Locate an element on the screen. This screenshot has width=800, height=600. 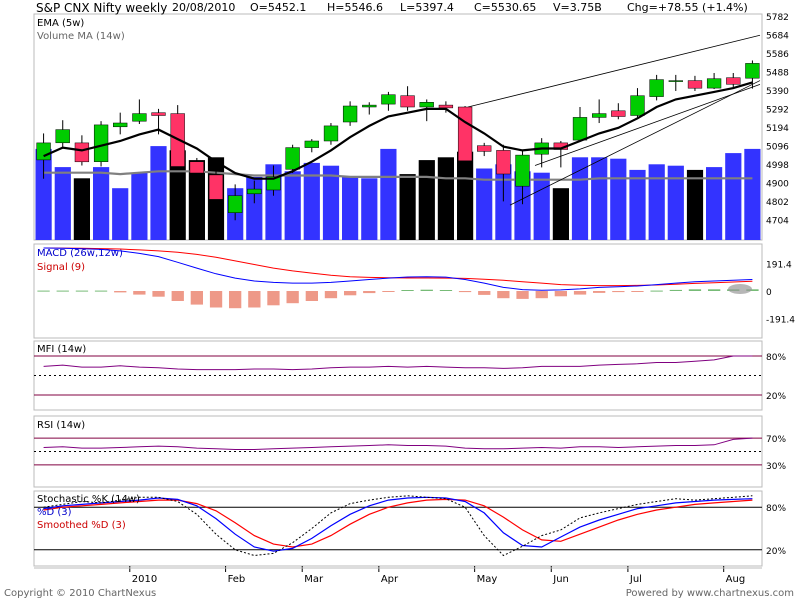
powered-by-link: Powered by www.chartnexus.com is located at coordinates (709, 593).